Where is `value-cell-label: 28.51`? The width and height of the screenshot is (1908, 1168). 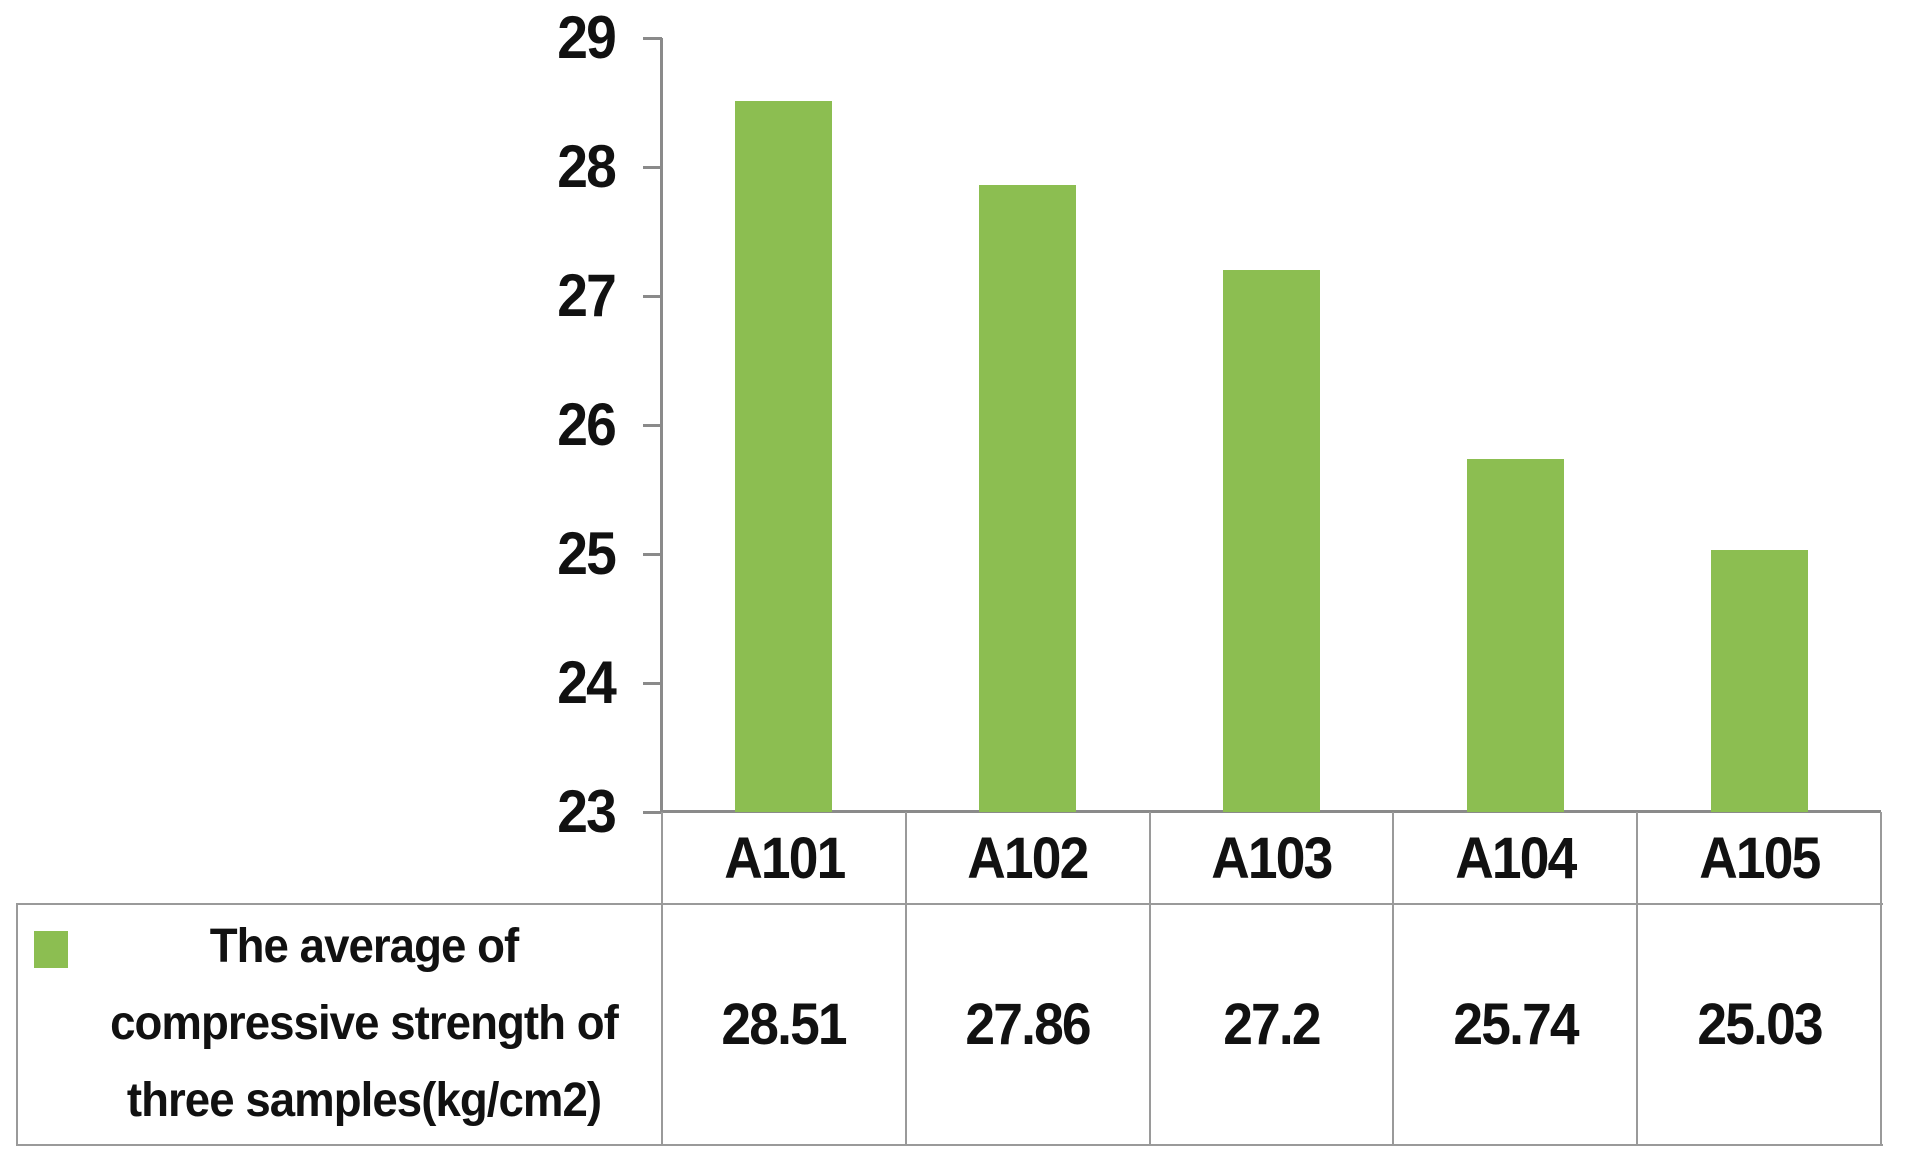 value-cell-label: 28.51 is located at coordinates (784, 1024).